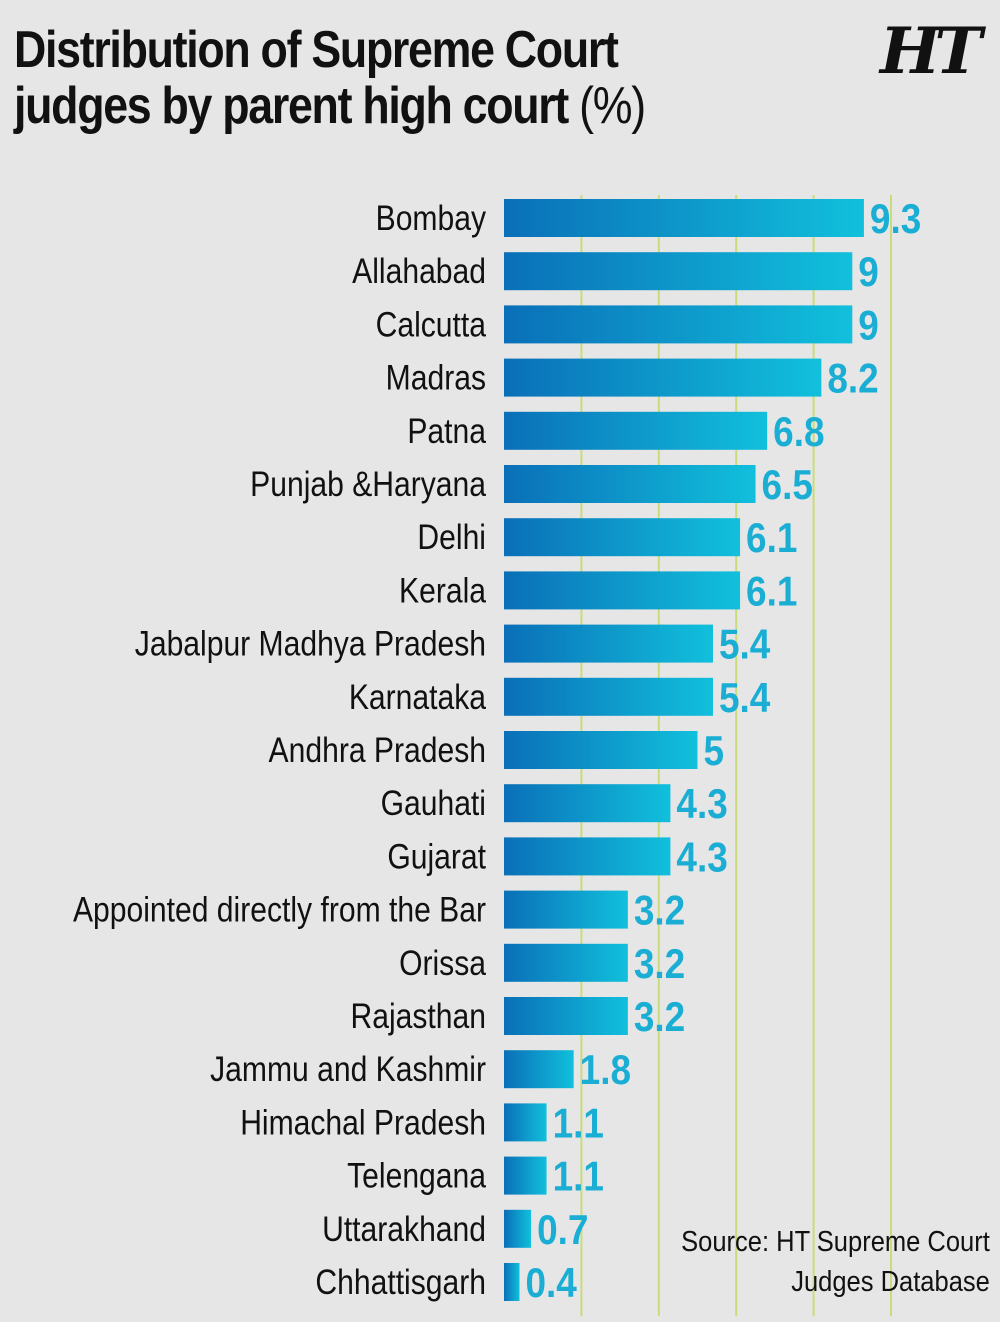 The width and height of the screenshot is (1000, 1322). Describe the element at coordinates (363, 1122) in the screenshot. I see `category-label: Himachal Pradesh` at that location.